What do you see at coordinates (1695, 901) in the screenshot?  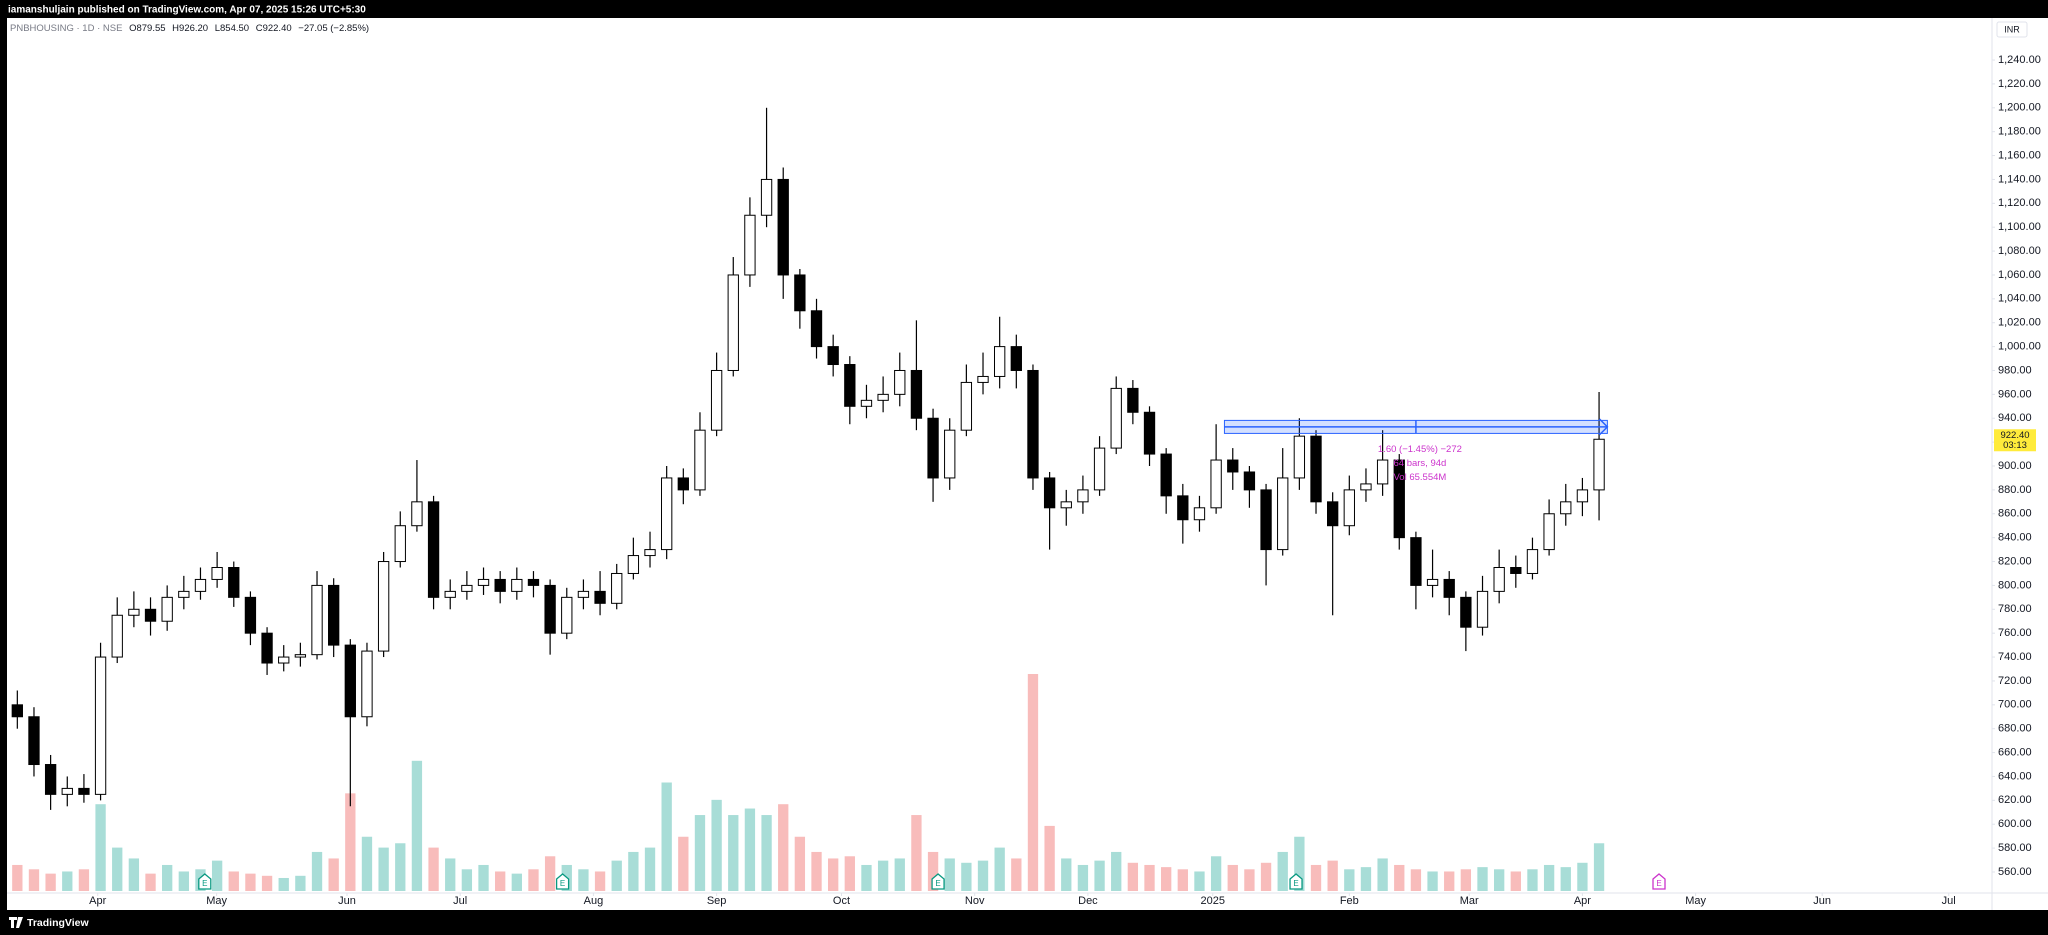 I see `x-tick-label: May` at bounding box center [1695, 901].